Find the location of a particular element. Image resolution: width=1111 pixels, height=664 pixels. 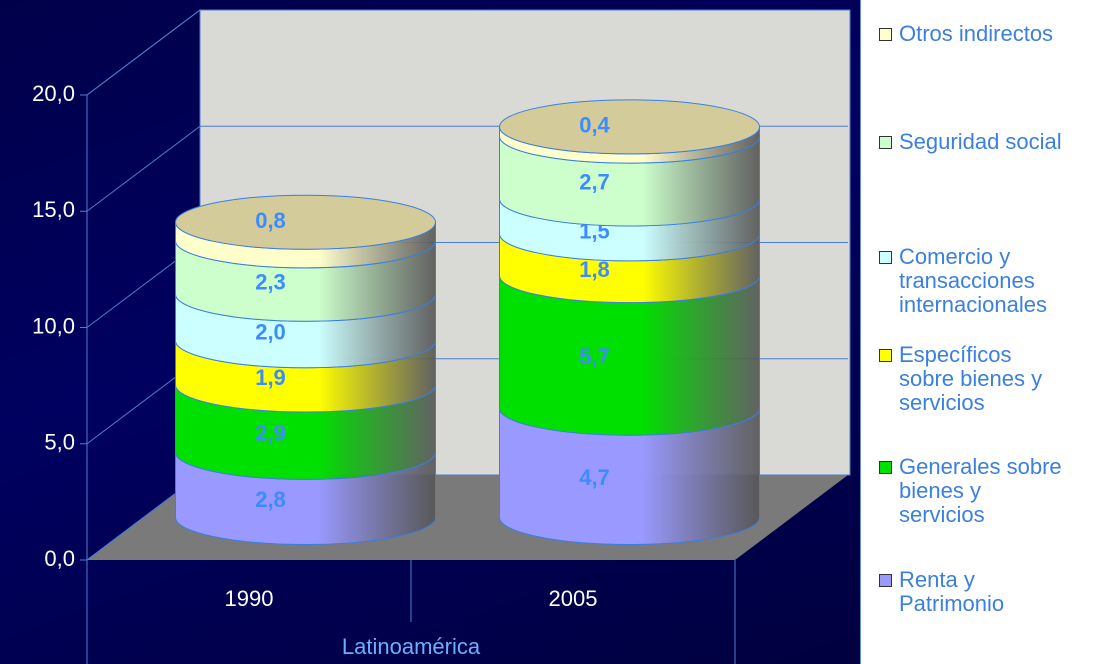

value-label: 2,7 is located at coordinates (594, 182).